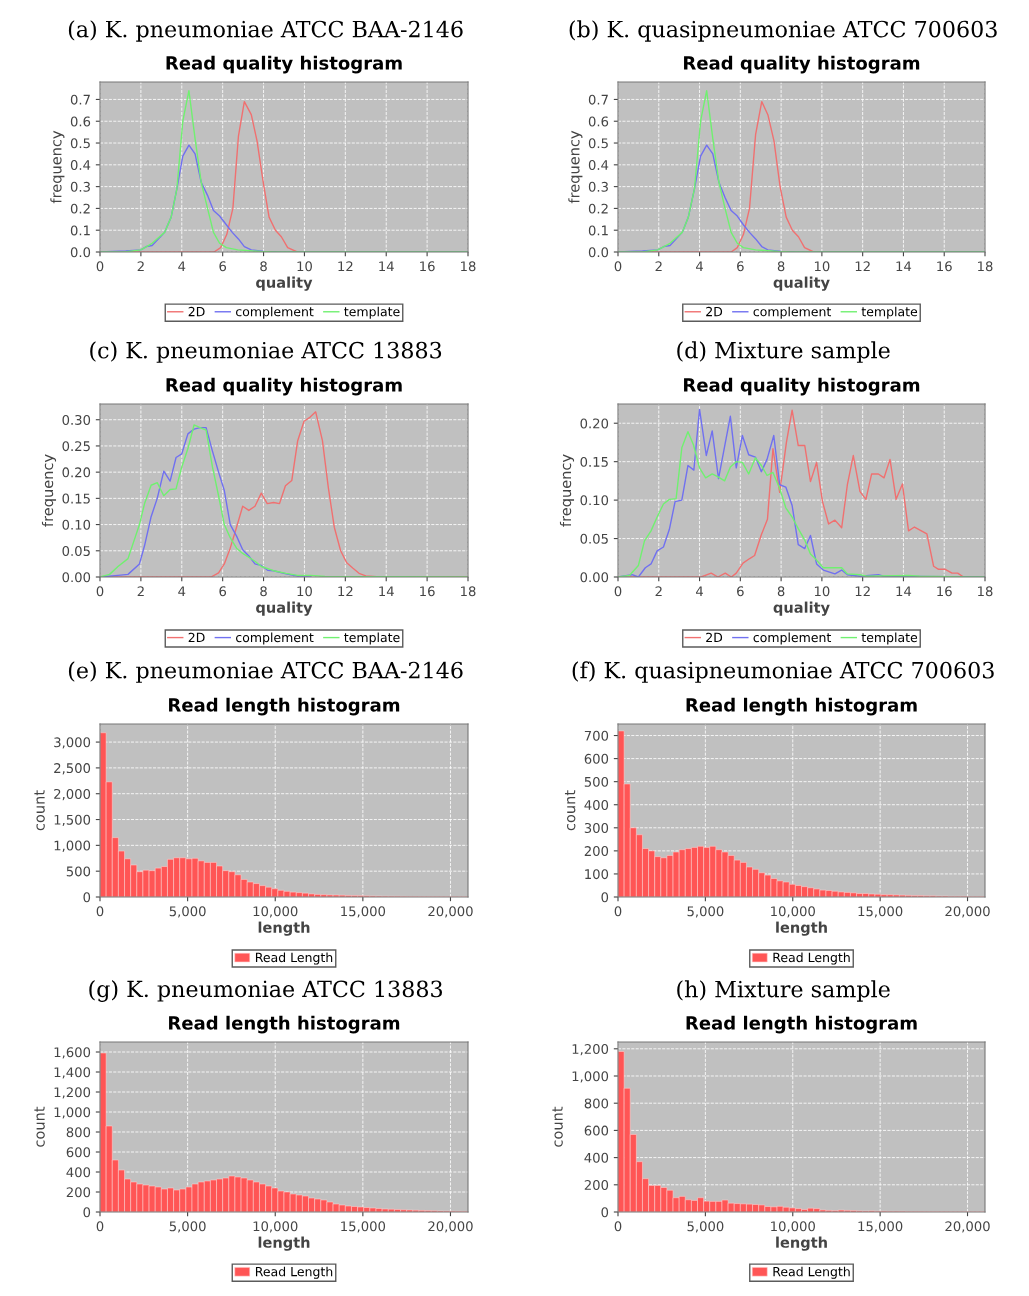 The height and width of the screenshot is (1296, 1029). What do you see at coordinates (598, 121) in the screenshot?
I see `y-tick-label: 0.6` at bounding box center [598, 121].